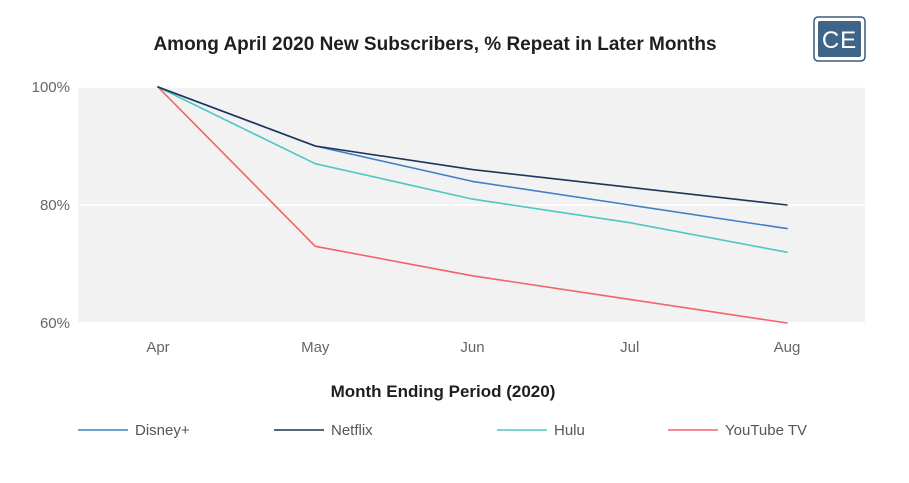 This screenshot has width=909, height=483. Describe the element at coordinates (766, 430) in the screenshot. I see `legend-label: YouTube TV` at that location.